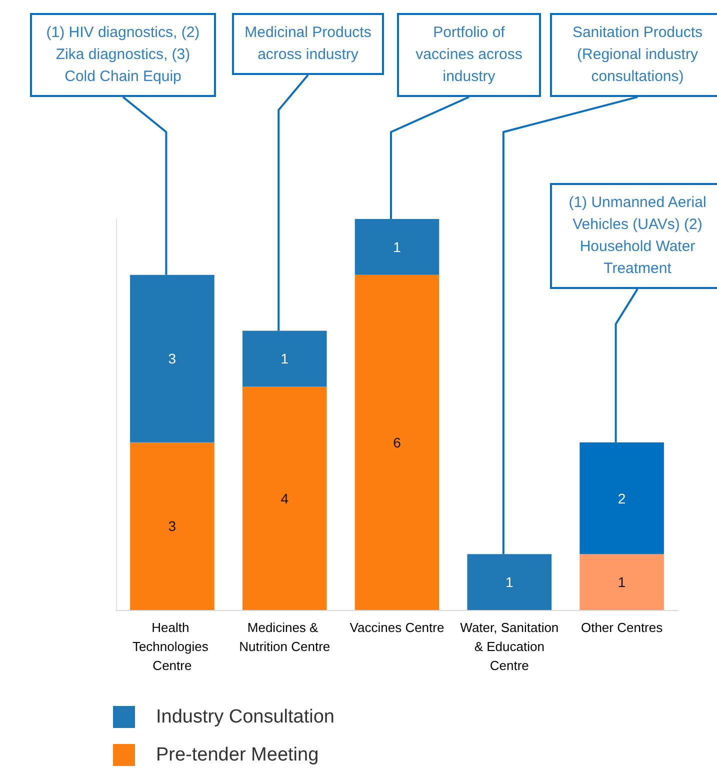  I want to click on annotation: (1) HIV diagnostics, (2) Zika diagnostics, (3) Cold Chain Equip, so click(123, 55).